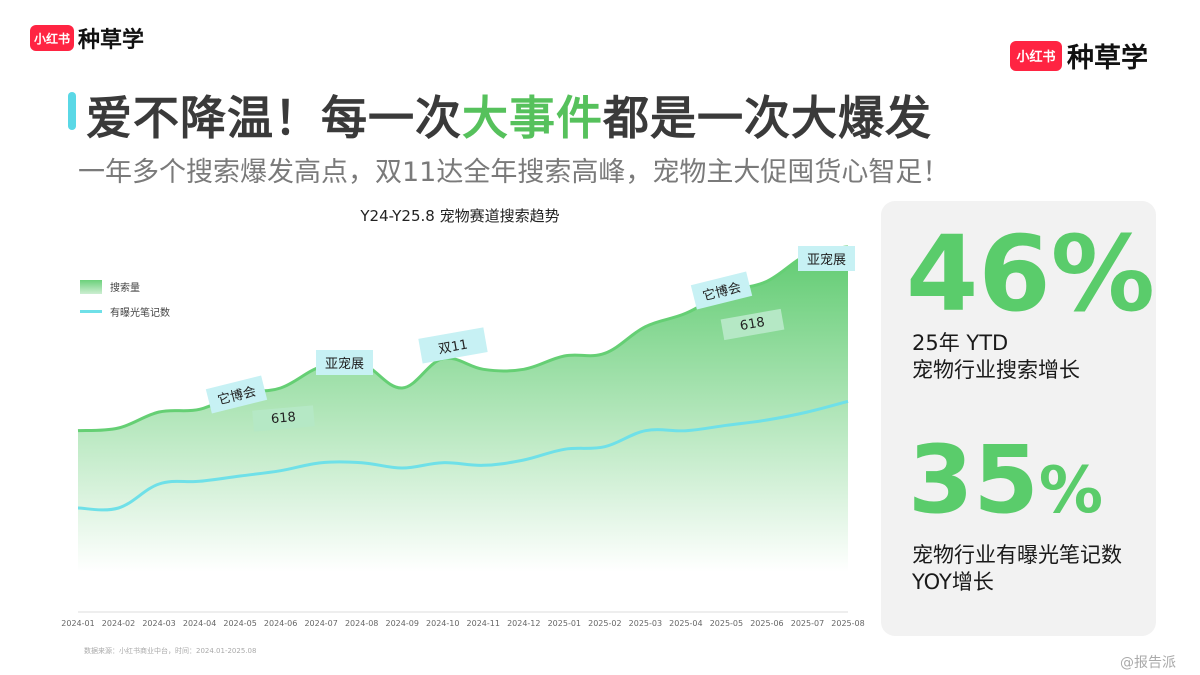  What do you see at coordinates (460, 216) in the screenshot?
I see `chart-title: Y24-Y25.8 宠物赛道搜索趋势` at bounding box center [460, 216].